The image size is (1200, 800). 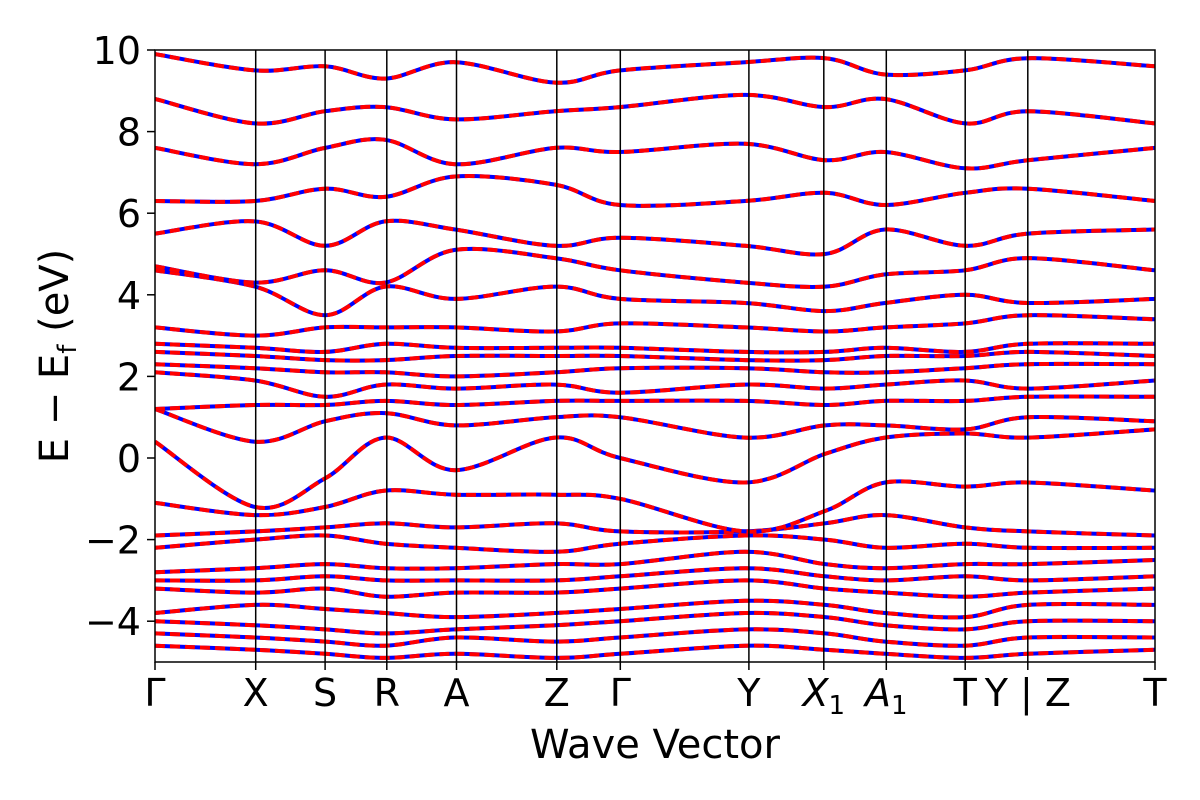 What do you see at coordinates (885, 696) in the screenshot?
I see `x-tick-label-9: A1` at bounding box center [885, 696].